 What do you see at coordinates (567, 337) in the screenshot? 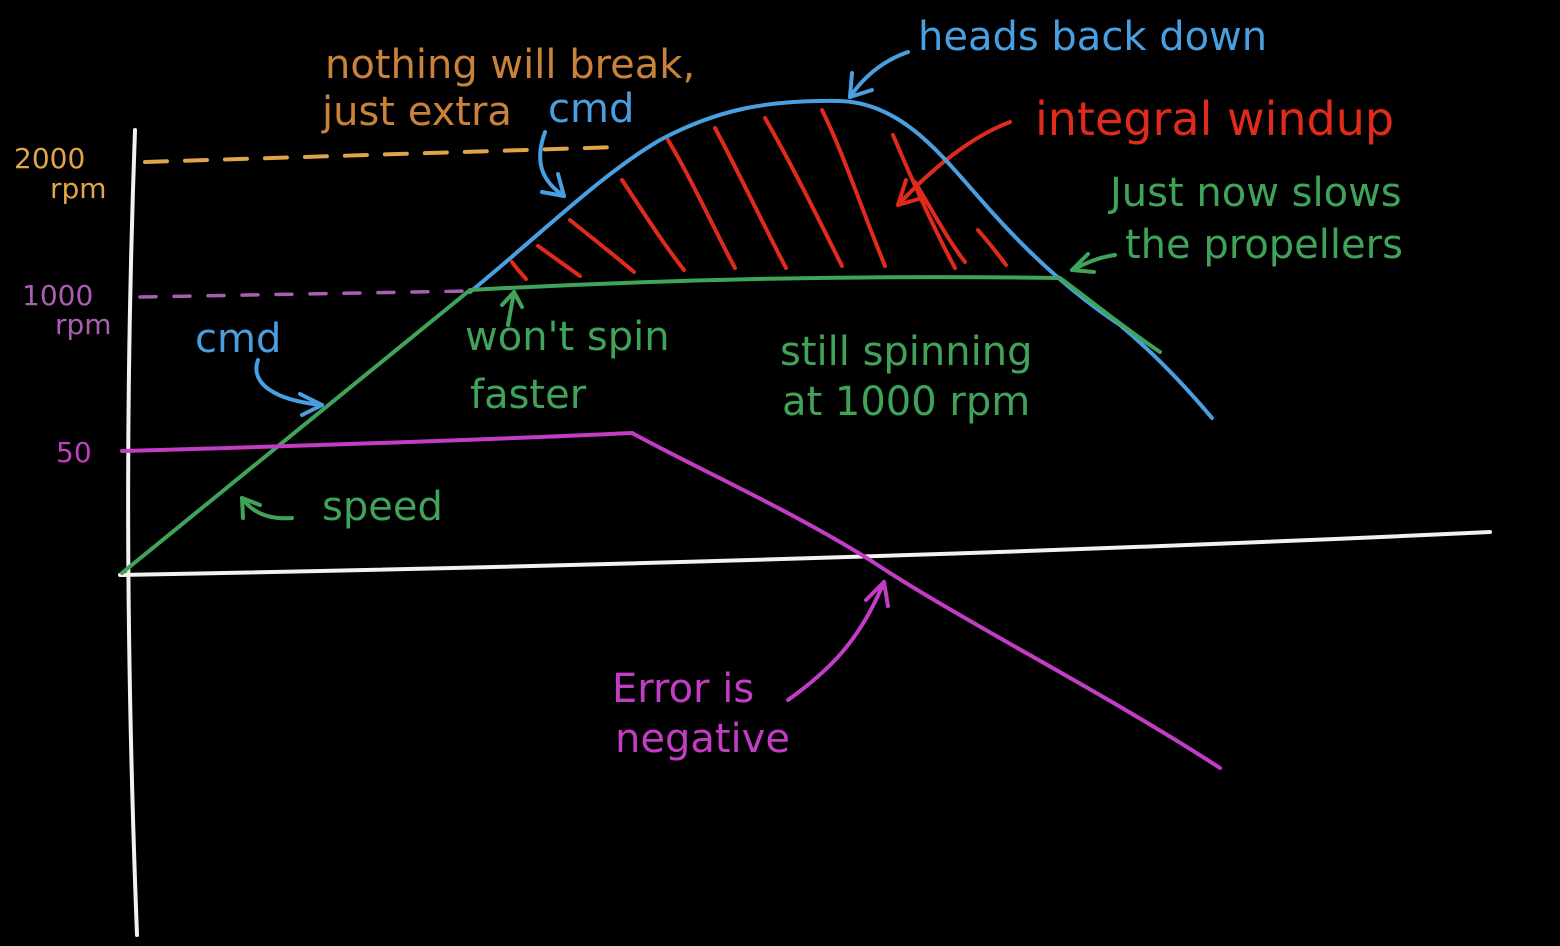
I see `wont-line-1: won't spin` at bounding box center [567, 337].